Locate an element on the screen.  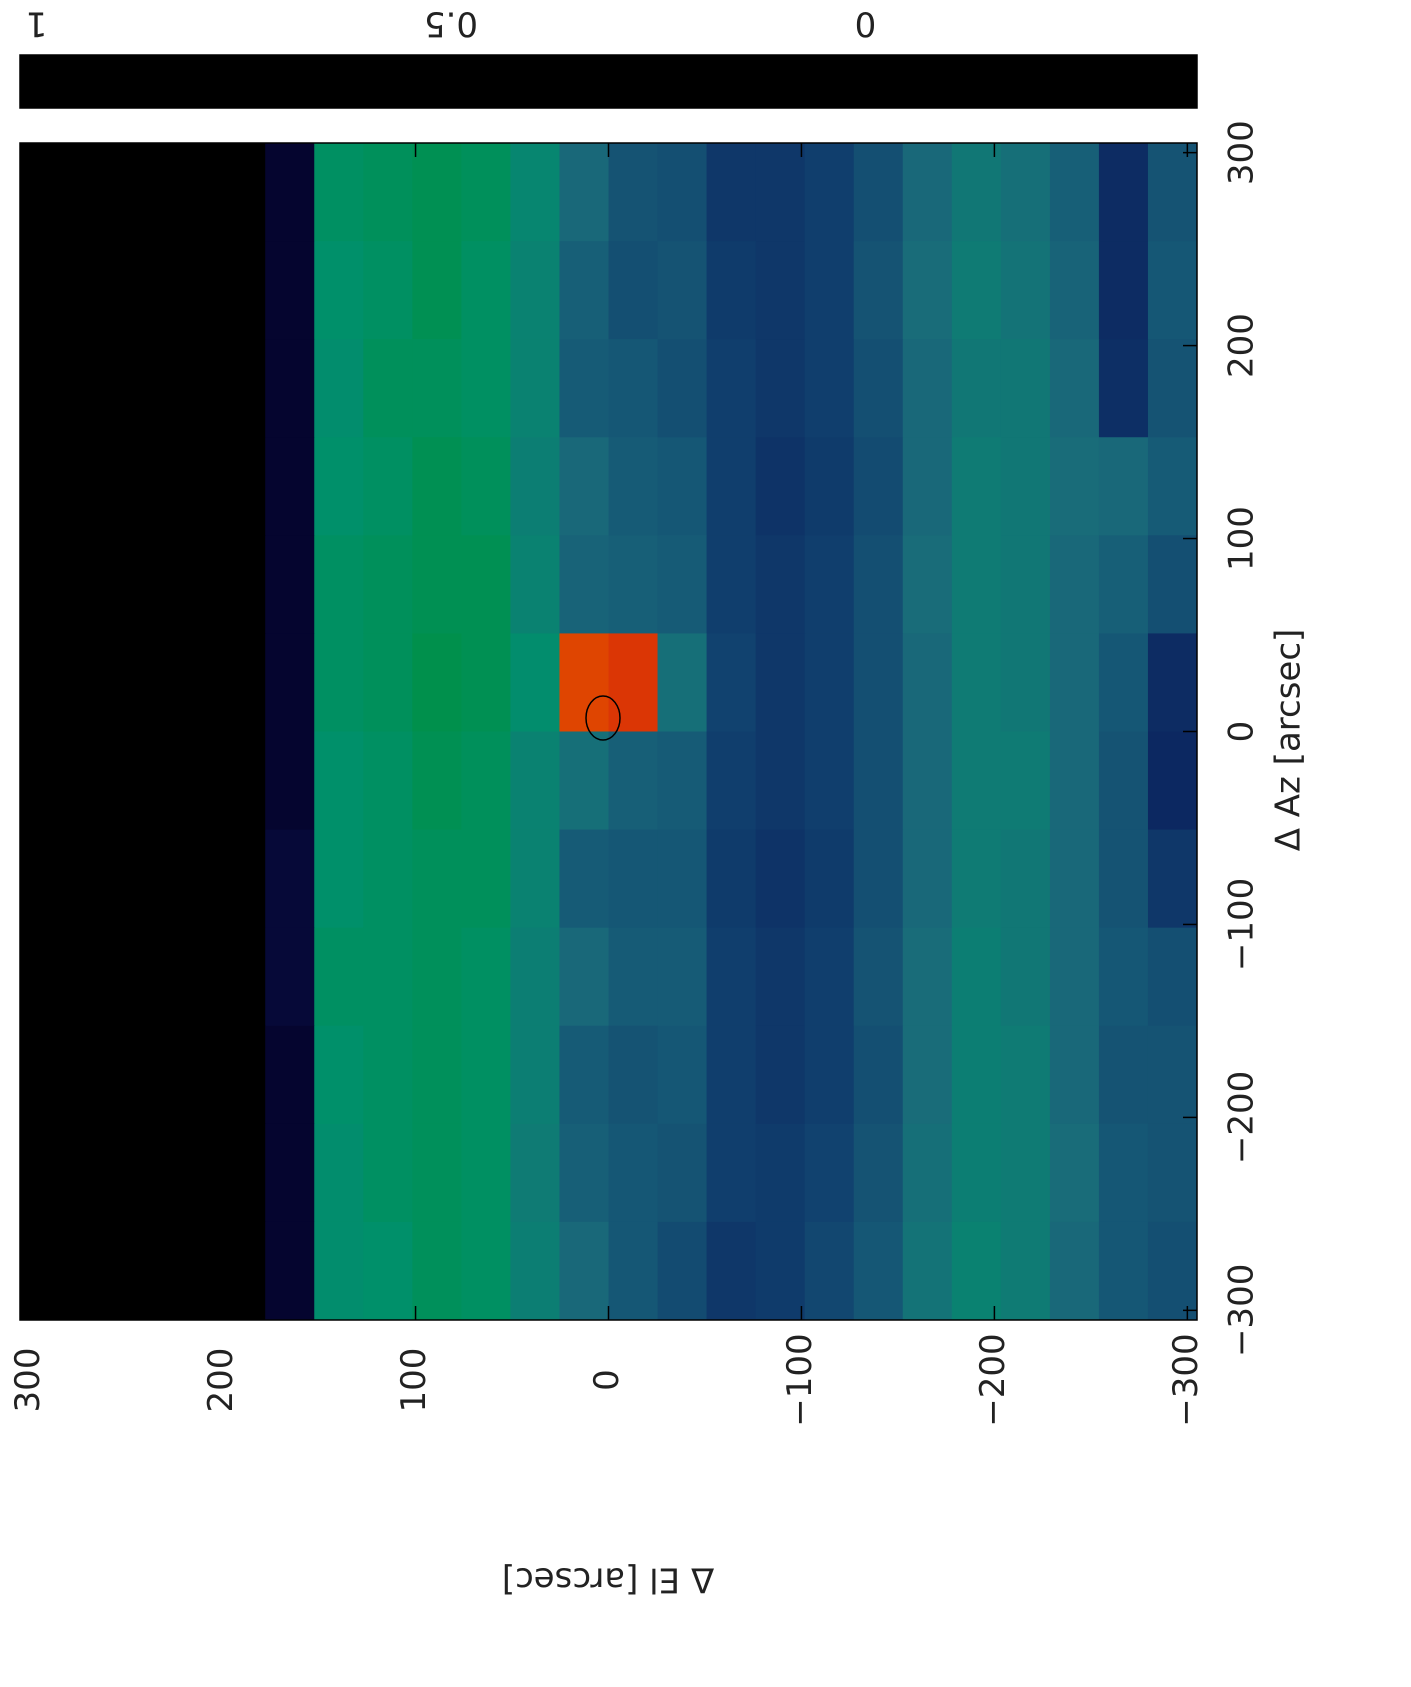
colorbar-tick-label: 0.5 is located at coordinates (451, 24).